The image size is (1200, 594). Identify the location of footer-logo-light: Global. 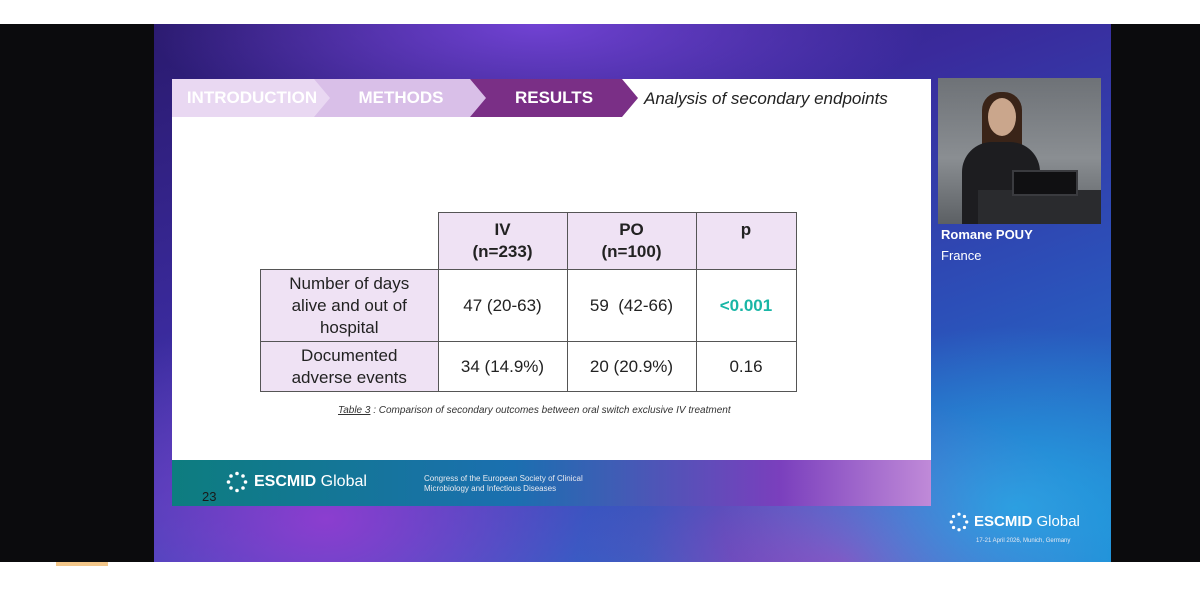
(341, 481).